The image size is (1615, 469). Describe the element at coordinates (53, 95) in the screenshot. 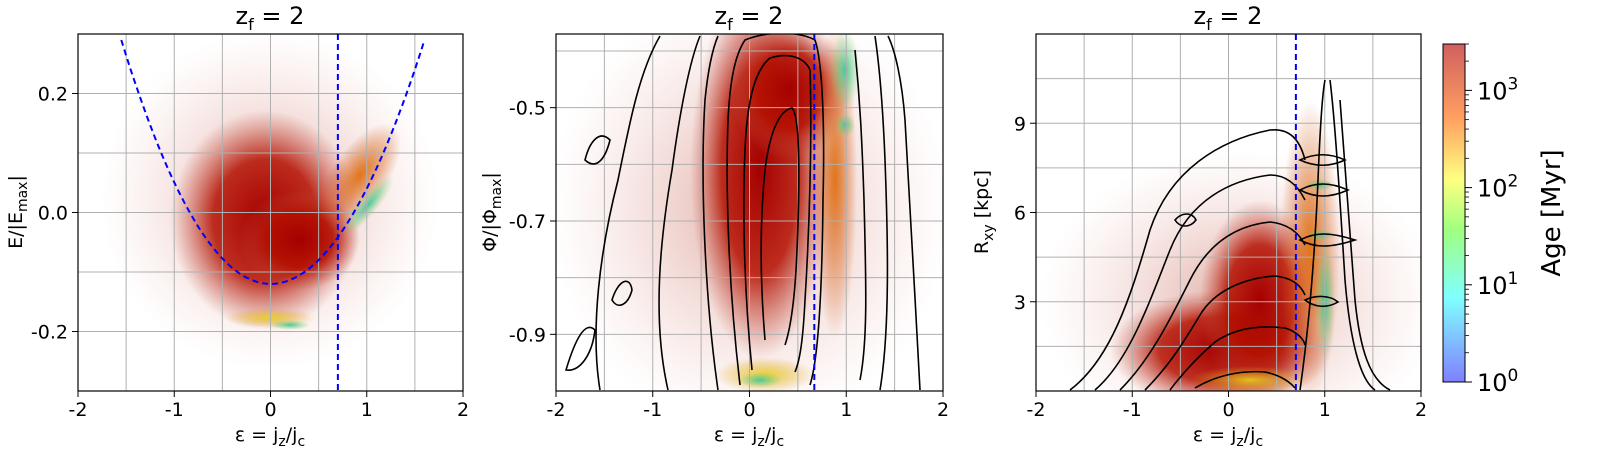

I see `y-tick-label: 0.2` at that location.